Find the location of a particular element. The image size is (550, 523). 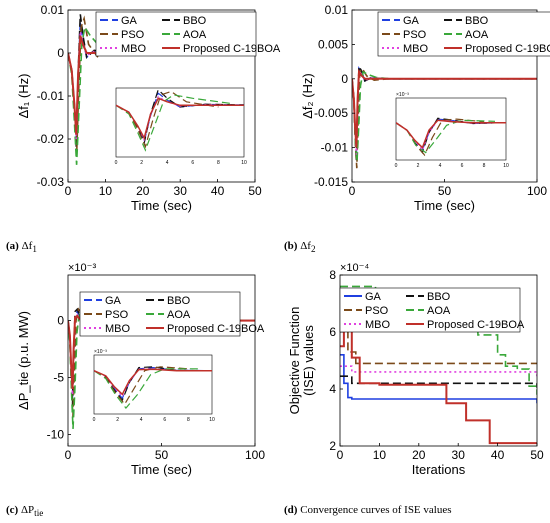

x-tick-label: 20 is located at coordinates (143, 191).